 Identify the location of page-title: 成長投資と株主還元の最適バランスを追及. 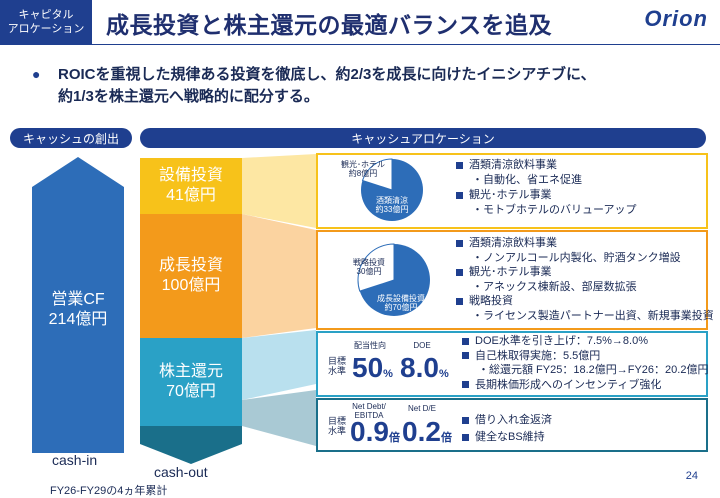
(329, 25).